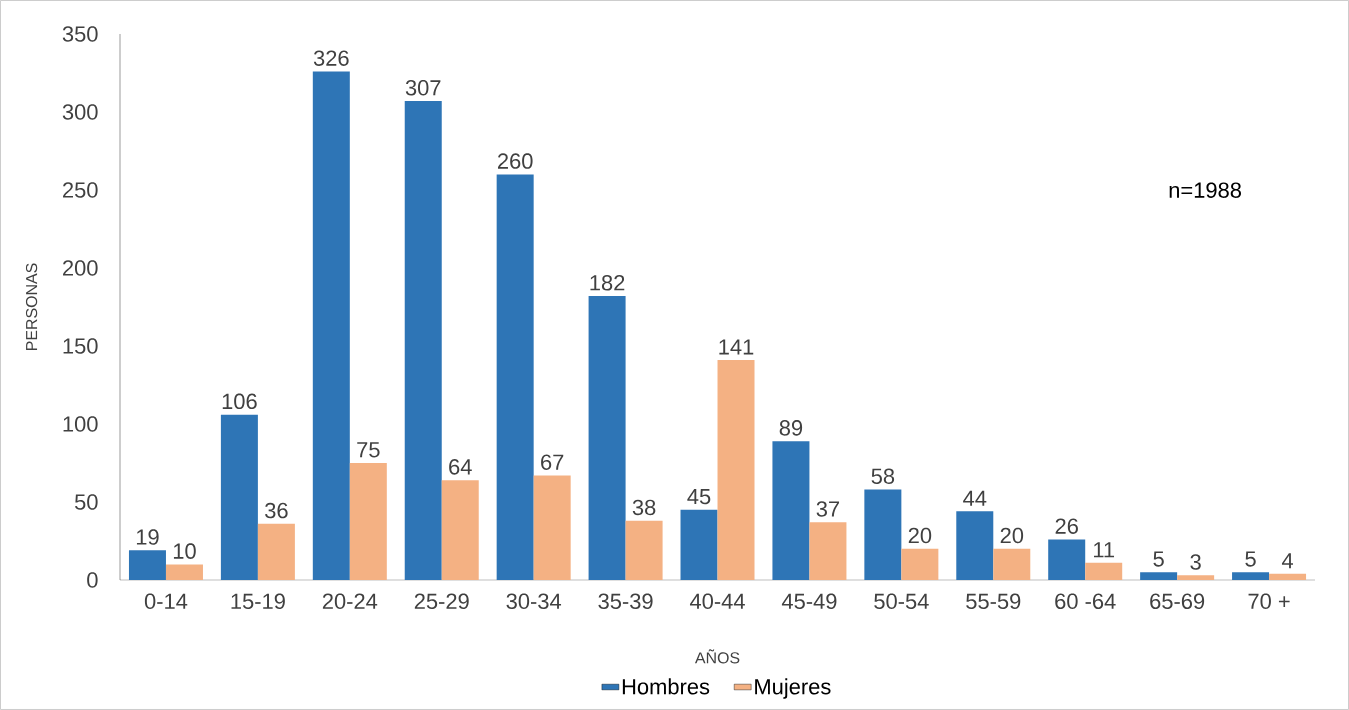  What do you see at coordinates (1066, 526) in the screenshot?
I see `data-label: 26` at bounding box center [1066, 526].